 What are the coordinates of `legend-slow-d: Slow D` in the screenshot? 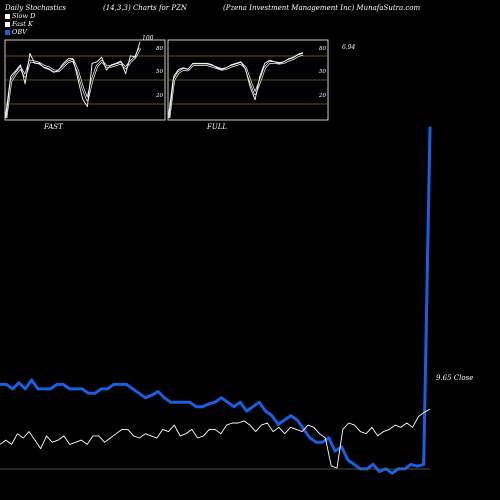 It's located at (20, 16).